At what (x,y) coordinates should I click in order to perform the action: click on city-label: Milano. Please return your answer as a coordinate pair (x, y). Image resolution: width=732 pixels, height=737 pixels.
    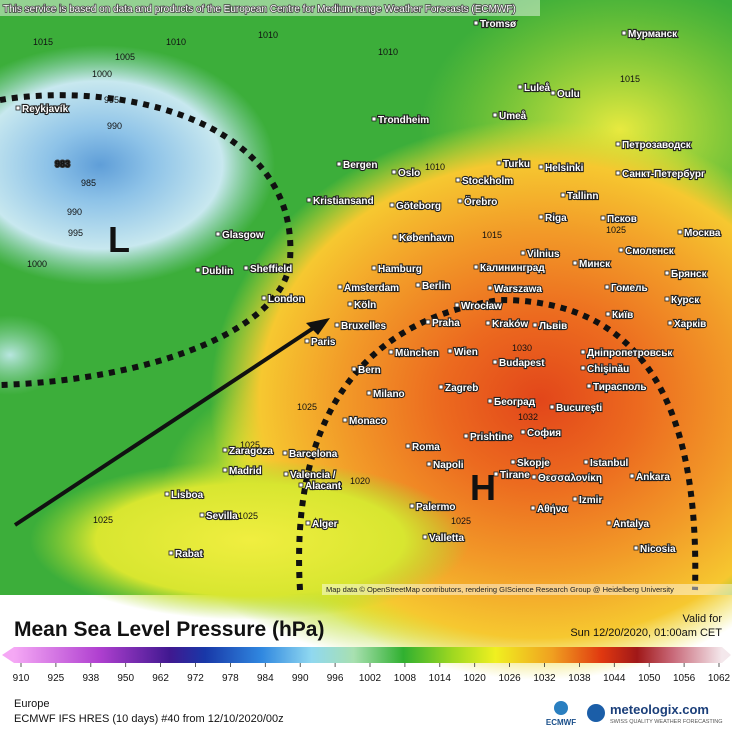
    Looking at the image, I should click on (389, 394).